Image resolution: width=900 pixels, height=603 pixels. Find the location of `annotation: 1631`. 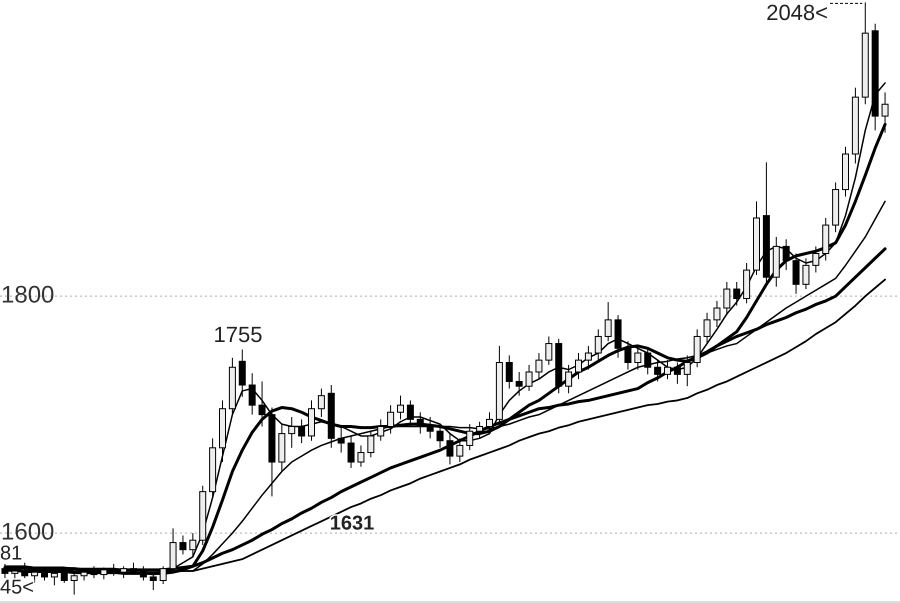

annotation: 1631 is located at coordinates (352, 523).